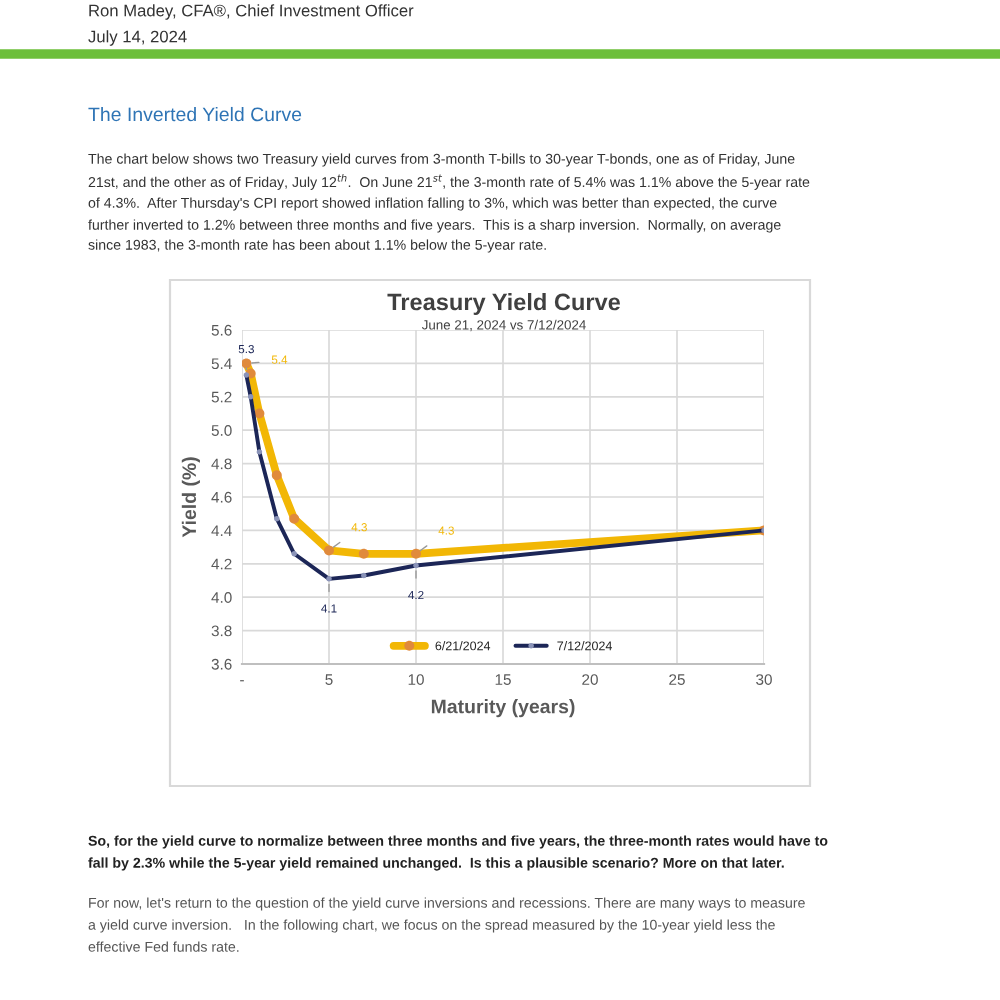  What do you see at coordinates (503, 708) in the screenshot?
I see `x-axis-title: Maturity (years)` at bounding box center [503, 708].